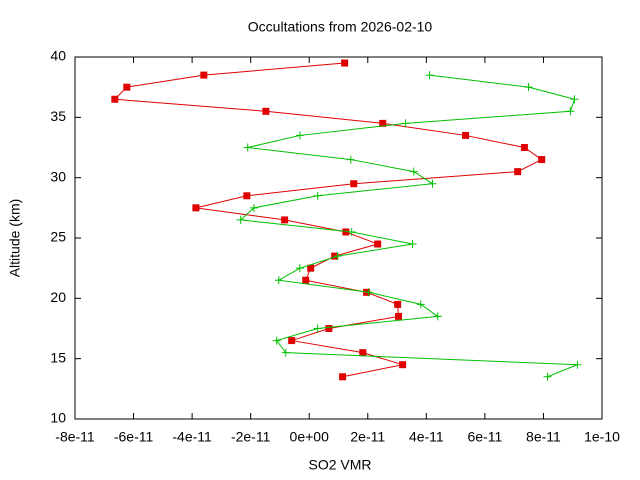 The image size is (640, 480). Describe the element at coordinates (58, 237) in the screenshot. I see `y-tick-label: 25` at that location.